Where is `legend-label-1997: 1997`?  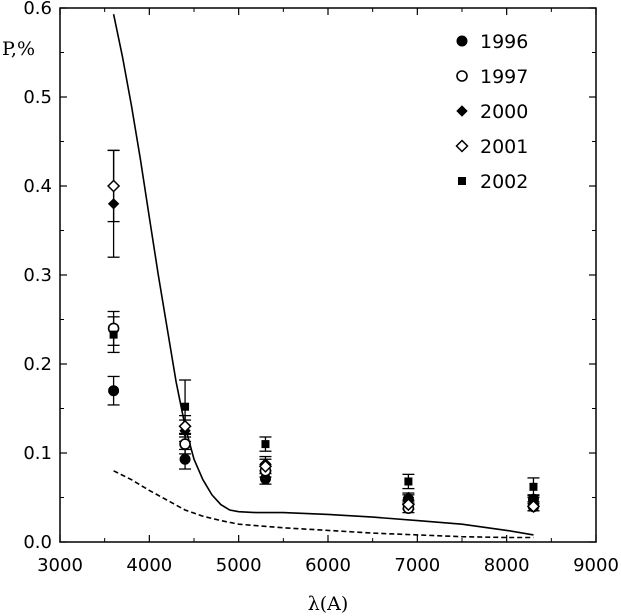 legend-label-1997: 1997 is located at coordinates (504, 77).